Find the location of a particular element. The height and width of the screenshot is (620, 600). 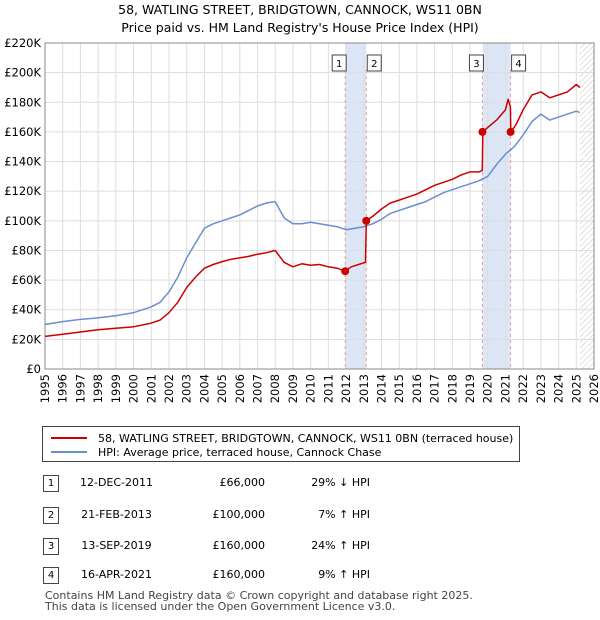

sale-row: 3 13-SEP-2019 £160,000 24% ↑ HPI is located at coordinates (300, 548).